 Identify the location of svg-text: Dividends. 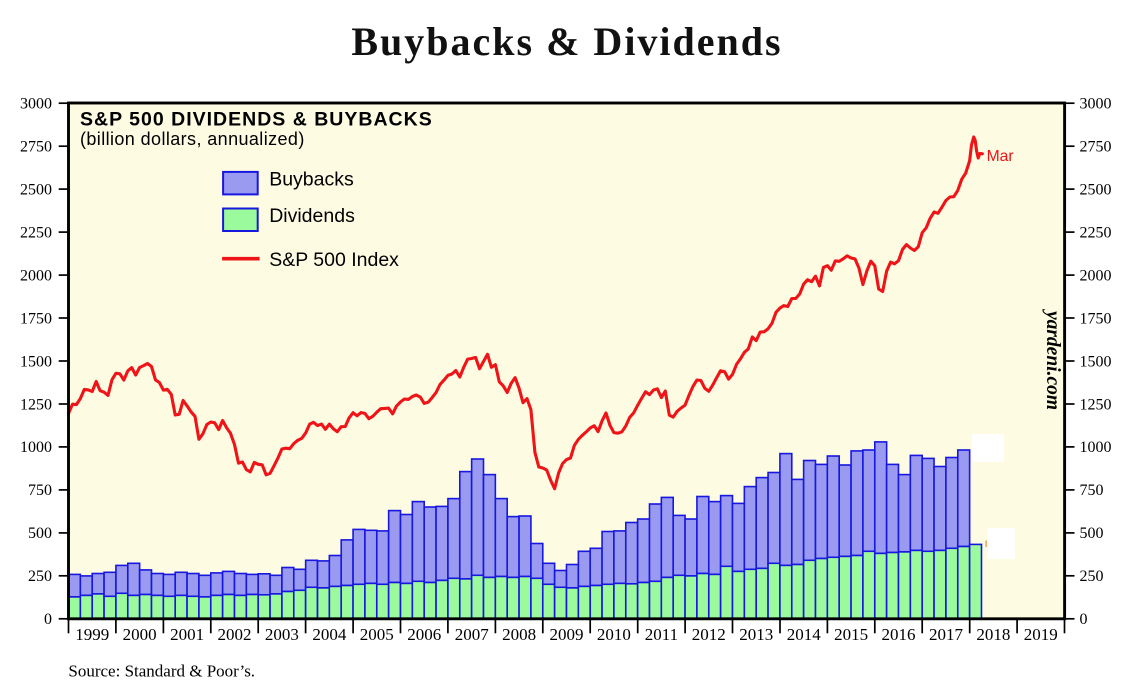
(312, 216).